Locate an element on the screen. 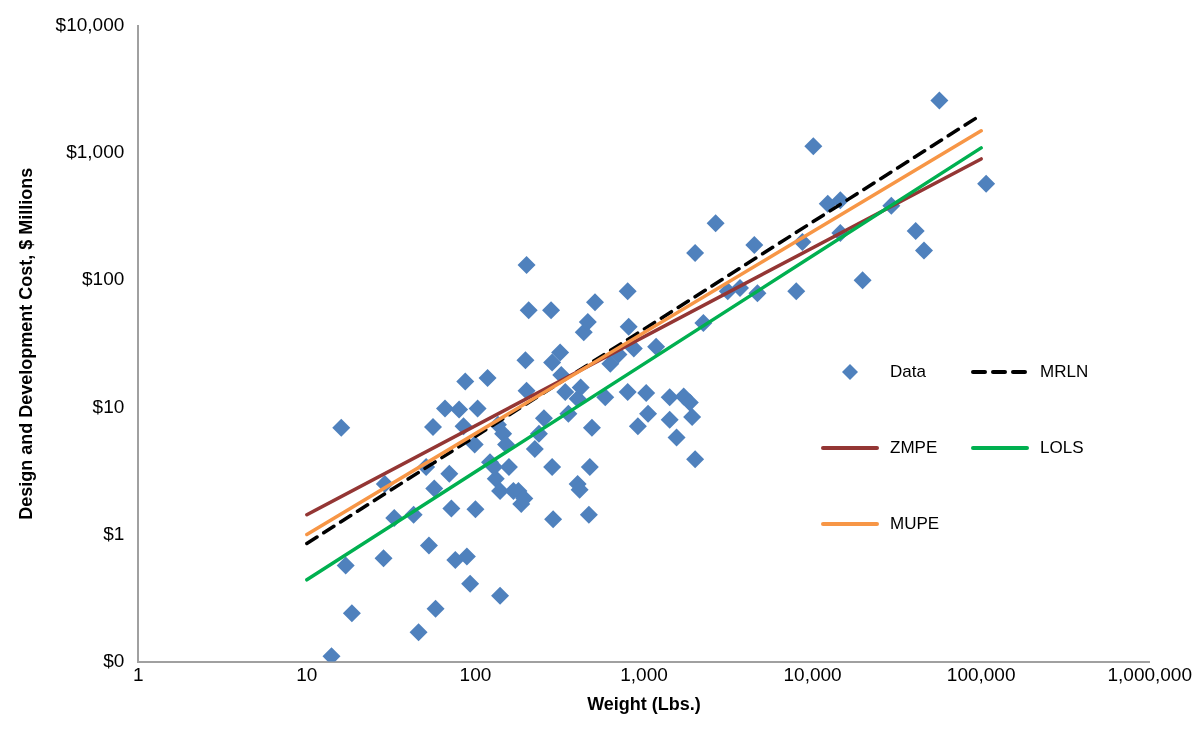 The height and width of the screenshot is (740, 1195). legend-label: Data is located at coordinates (908, 372).